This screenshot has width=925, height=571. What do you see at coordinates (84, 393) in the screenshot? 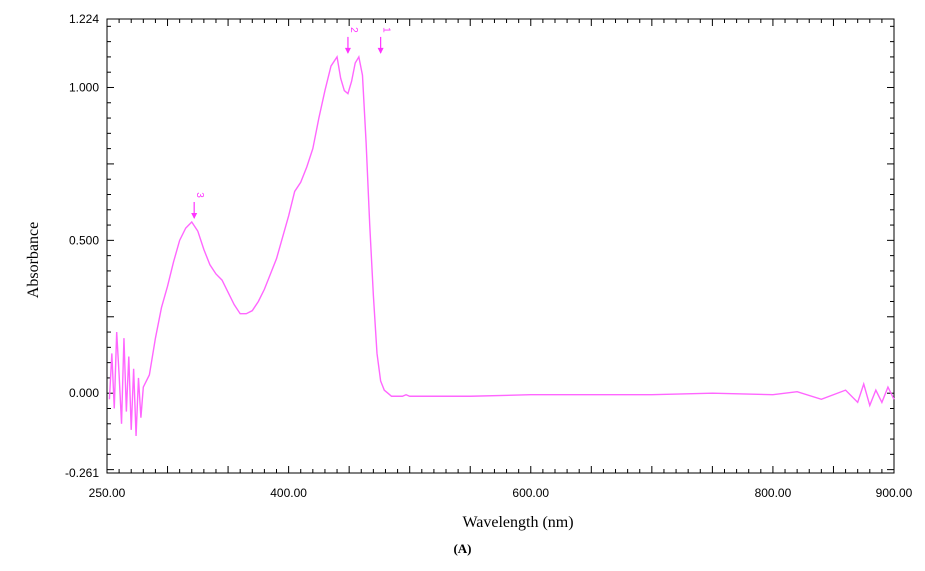
I see `y-tick-label: 0.000` at bounding box center [84, 393].